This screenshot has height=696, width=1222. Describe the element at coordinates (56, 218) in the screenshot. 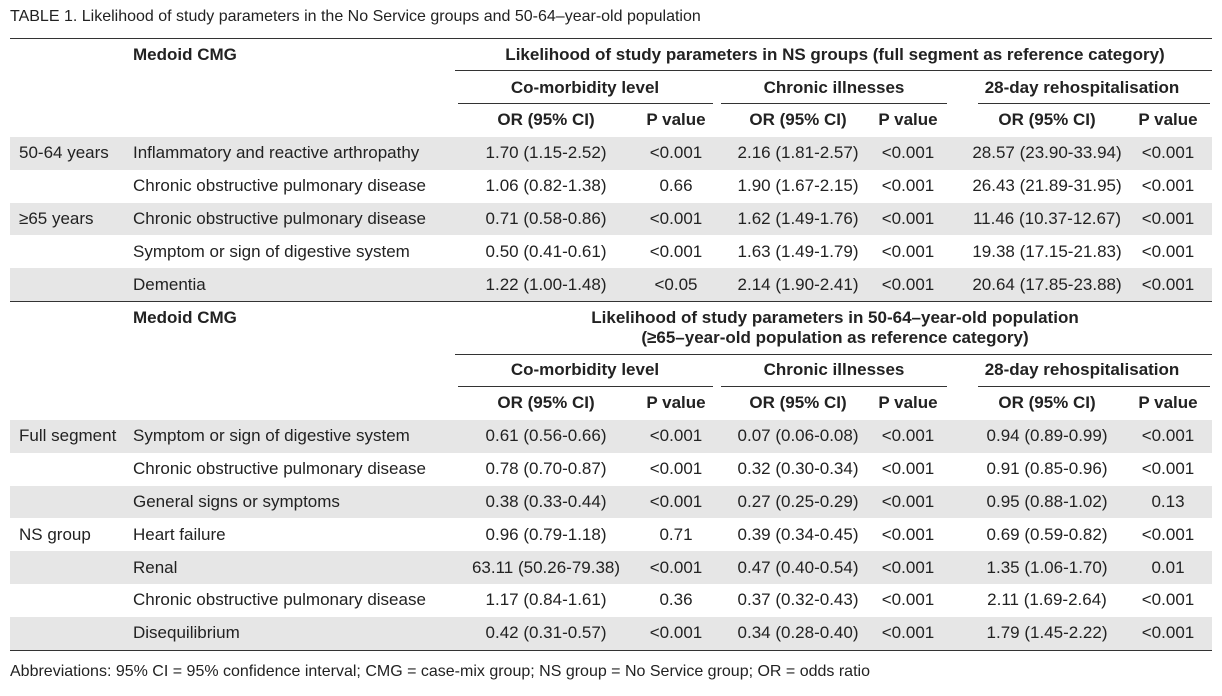

I see `row-group: ≥65 years` at that location.